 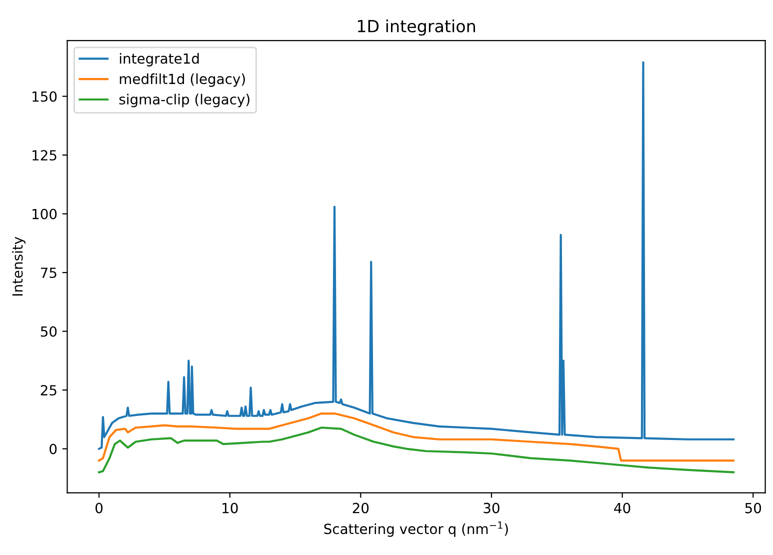 I want to click on x-tick-label: 0, so click(x=99, y=508).